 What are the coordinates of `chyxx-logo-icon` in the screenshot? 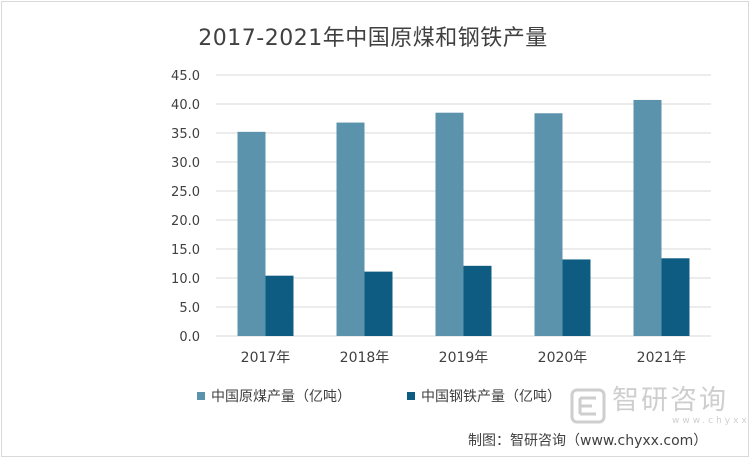 It's located at (588, 406).